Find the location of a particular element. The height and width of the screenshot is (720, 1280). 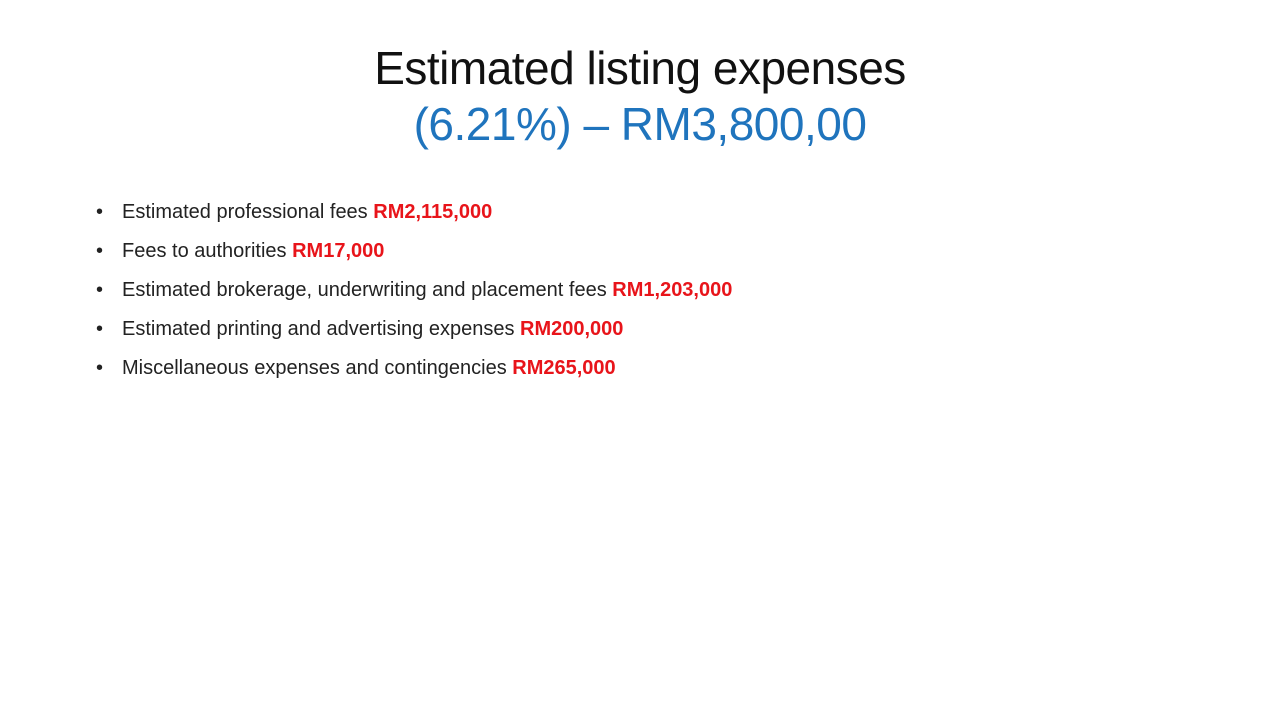

item-amount: RM1,203,000 is located at coordinates (672, 290).